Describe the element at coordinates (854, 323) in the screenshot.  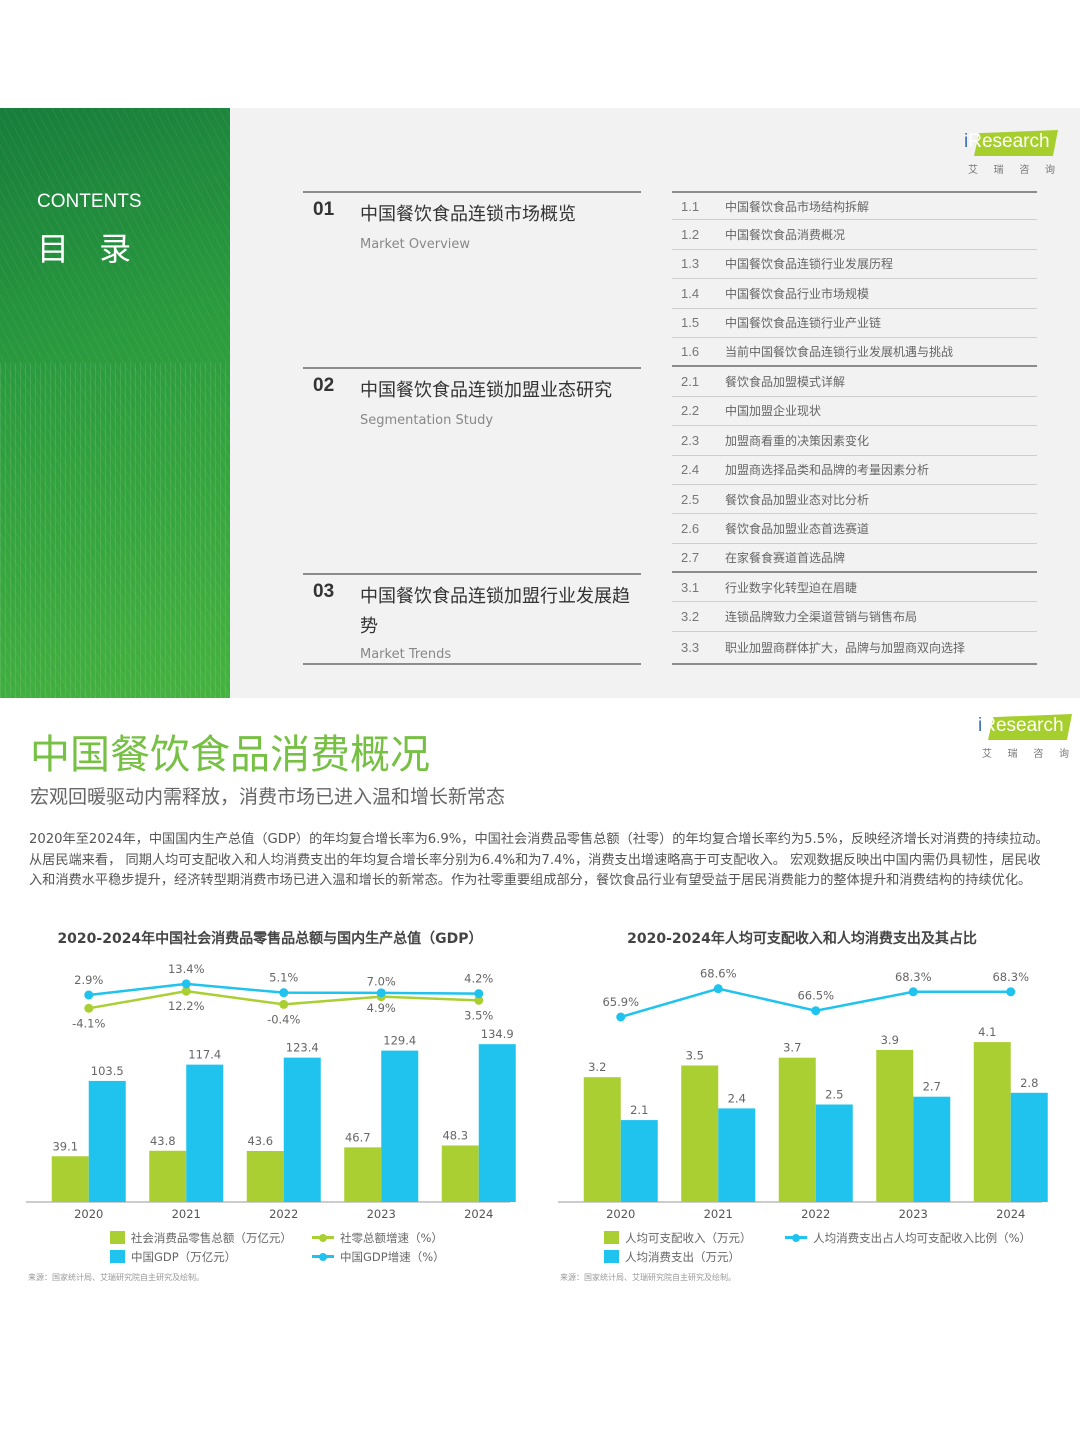
I see `toc-item-1-5: 1.5 中国餐饮食品连锁行业产业链` at that location.